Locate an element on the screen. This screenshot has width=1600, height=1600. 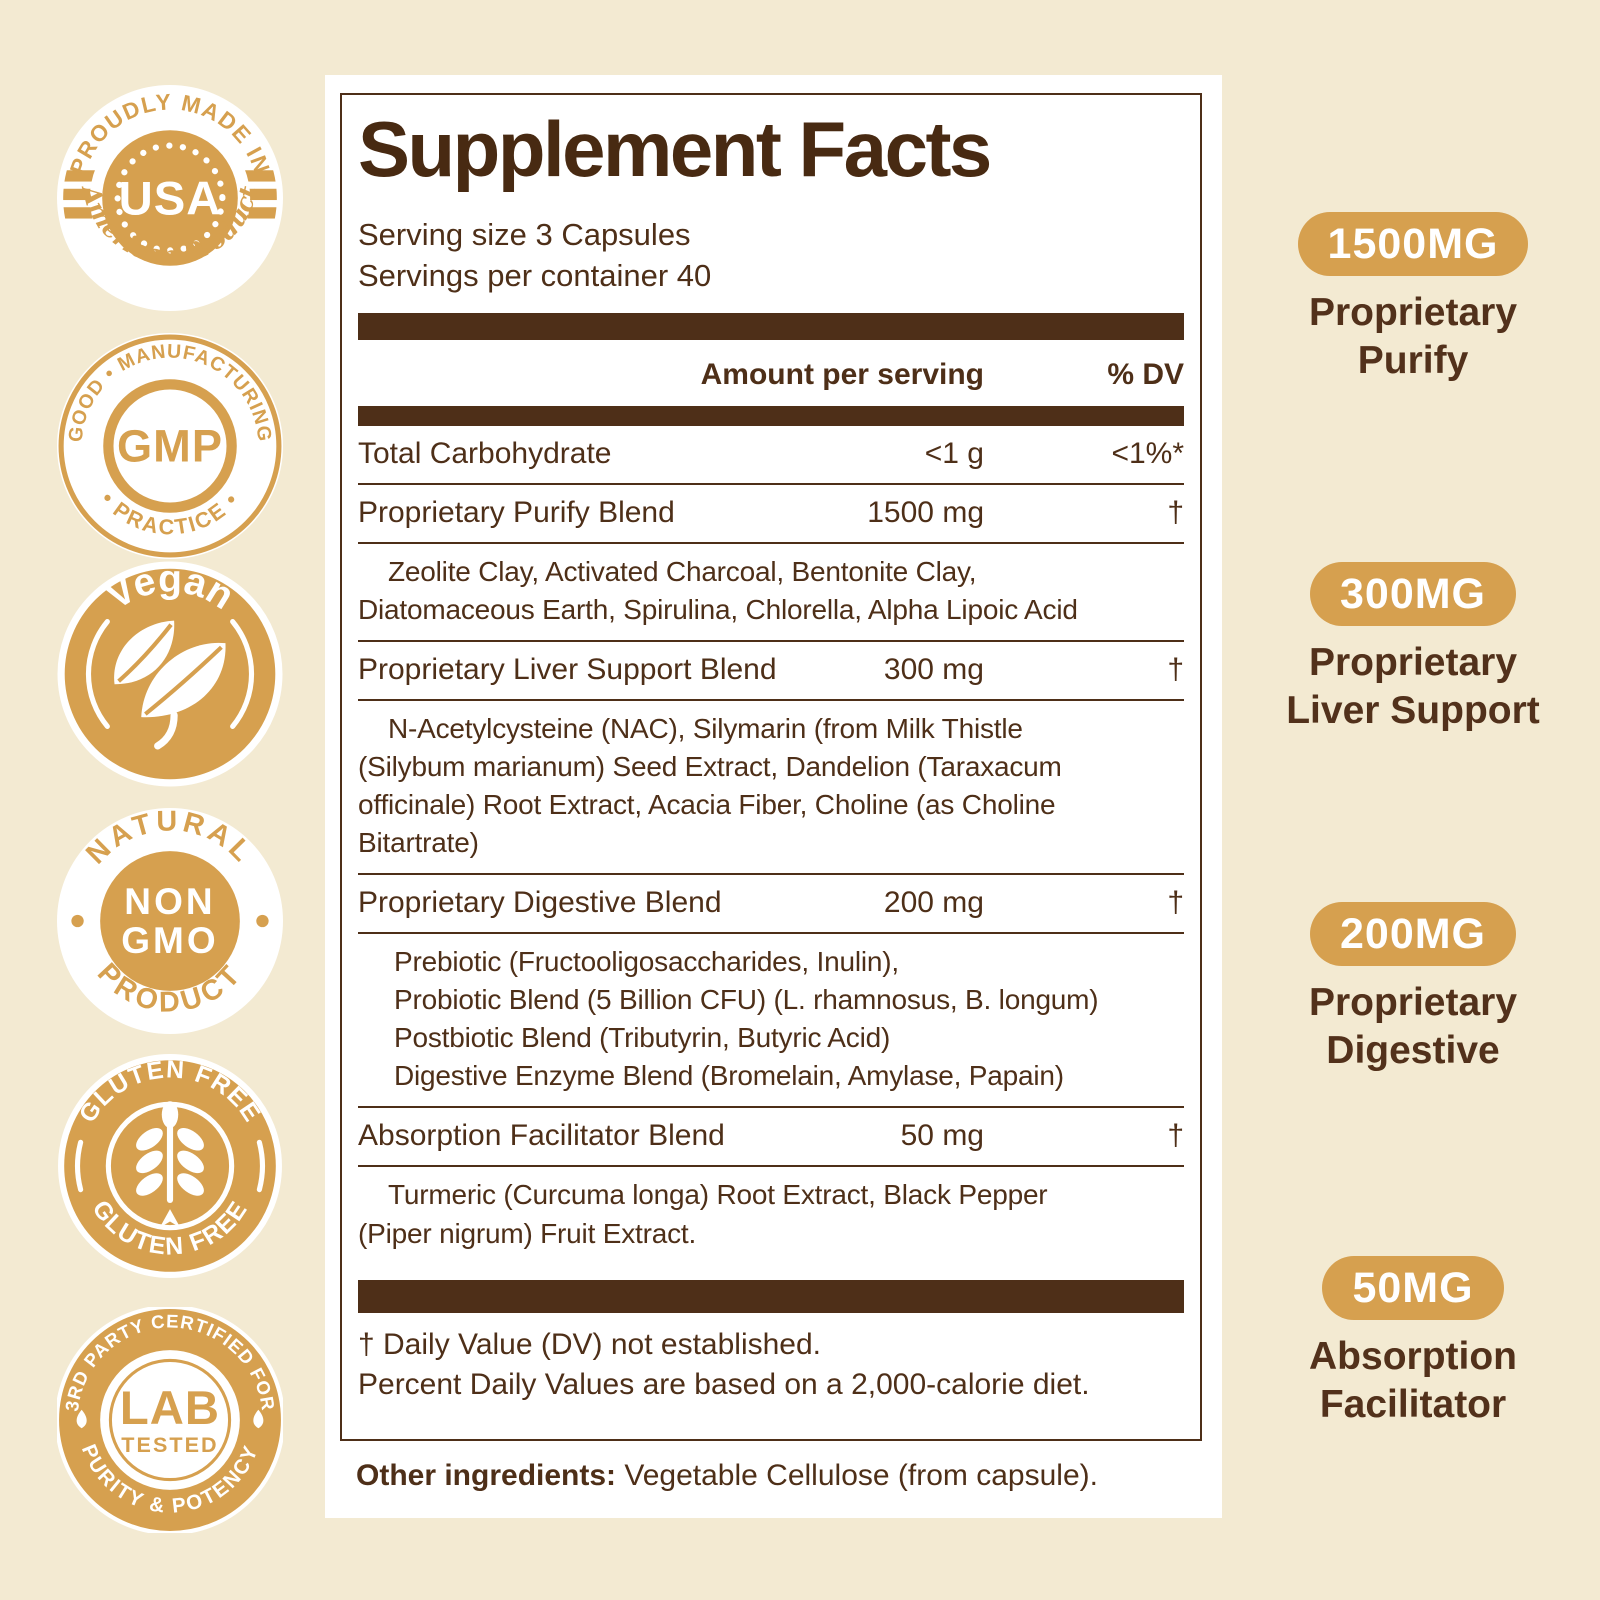
row-amount: 300 mg is located at coordinates (933, 669).